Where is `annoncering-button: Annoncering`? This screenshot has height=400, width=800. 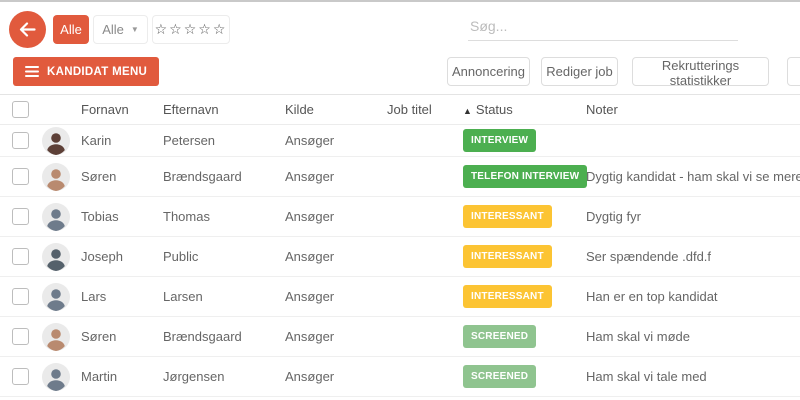
annoncering-button: Annoncering is located at coordinates (488, 71).